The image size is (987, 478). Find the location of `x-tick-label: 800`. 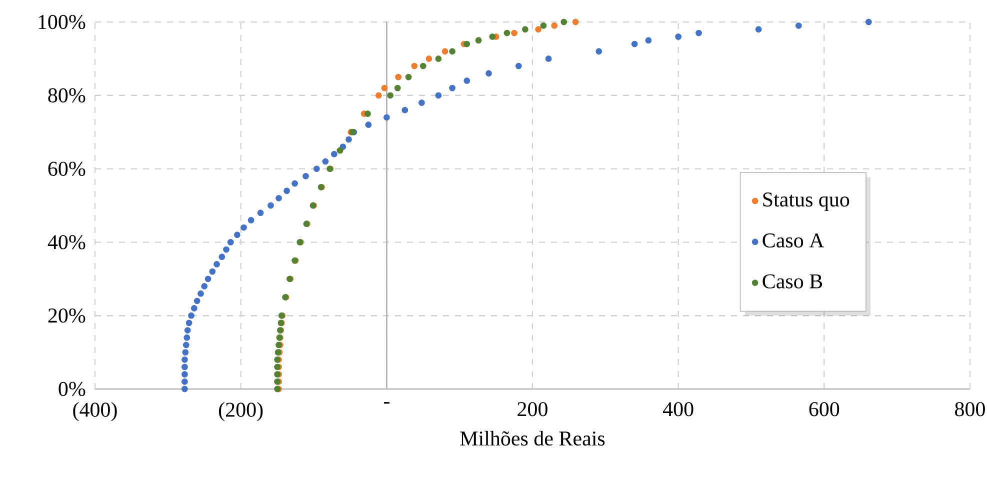

x-tick-label: 800 is located at coordinates (970, 409).